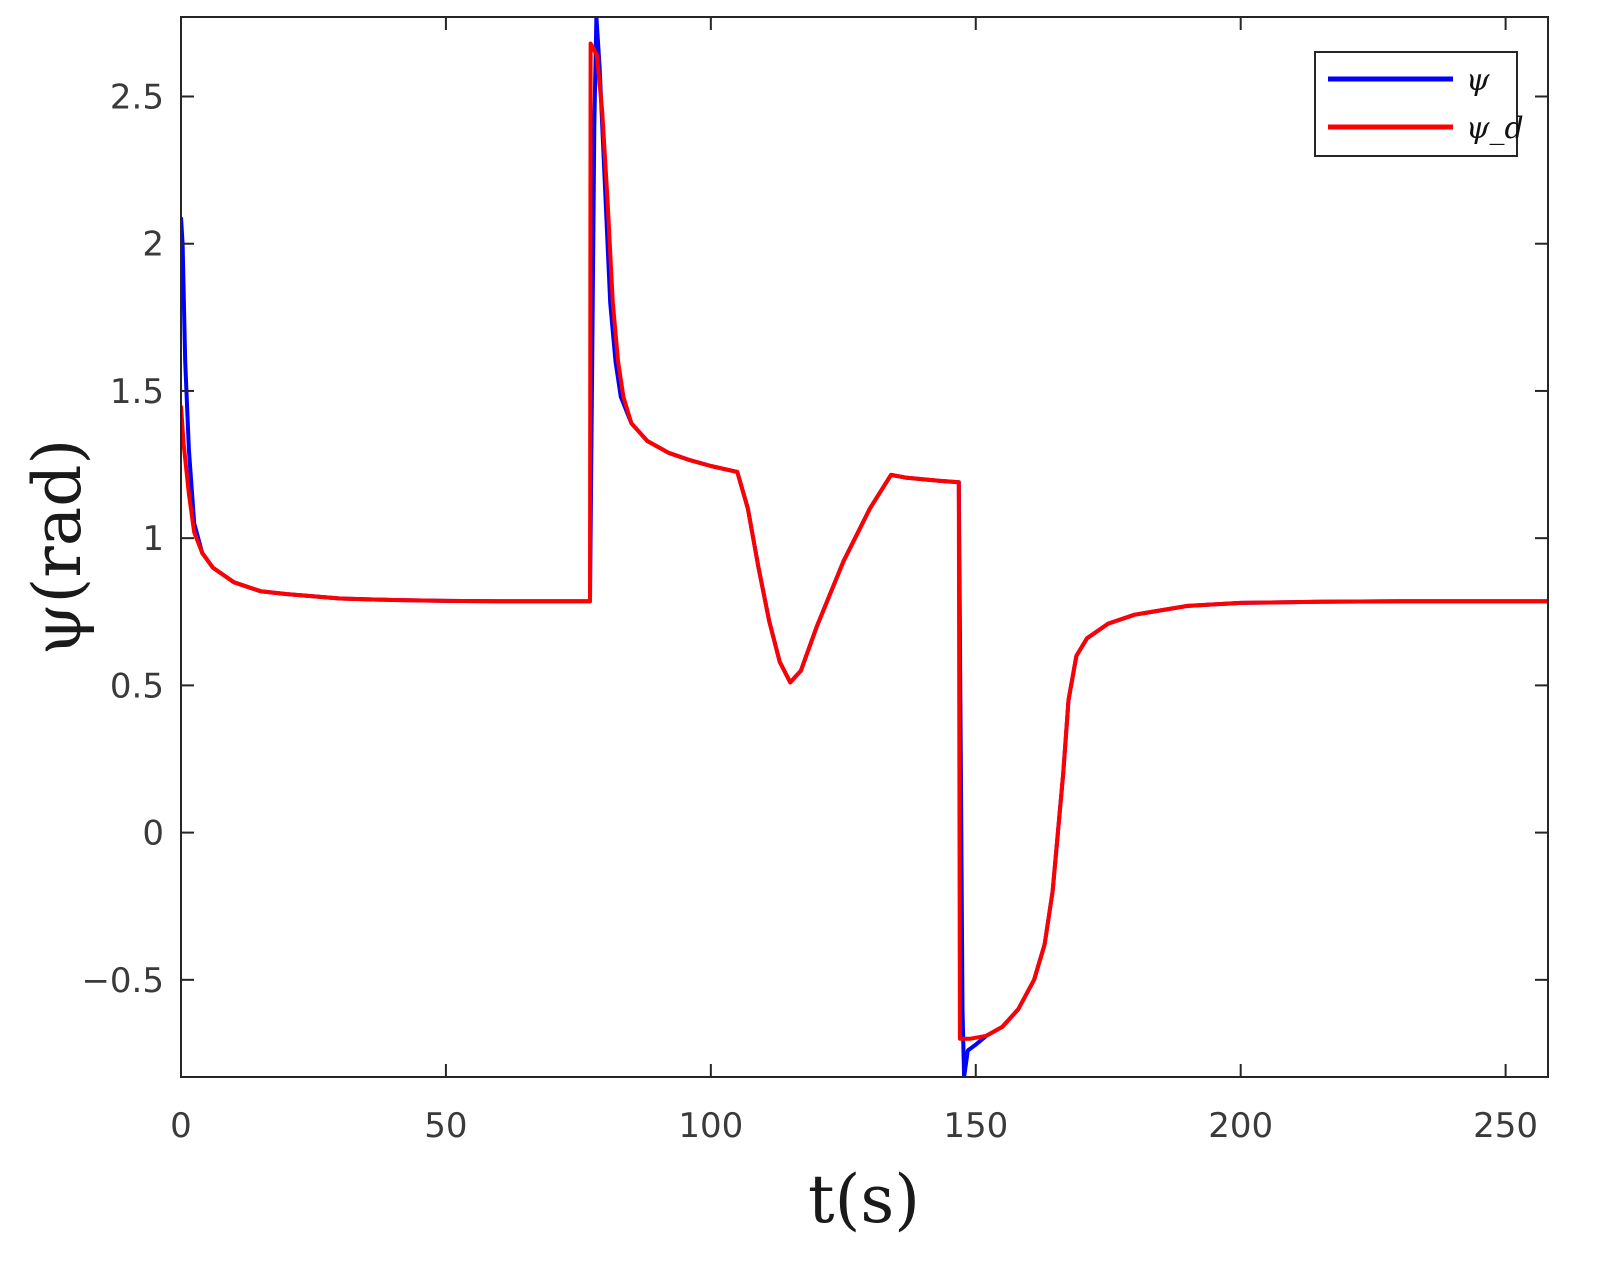 This screenshot has height=1271, width=1599. I want to click on x-tick-label: 100, so click(710, 1126).